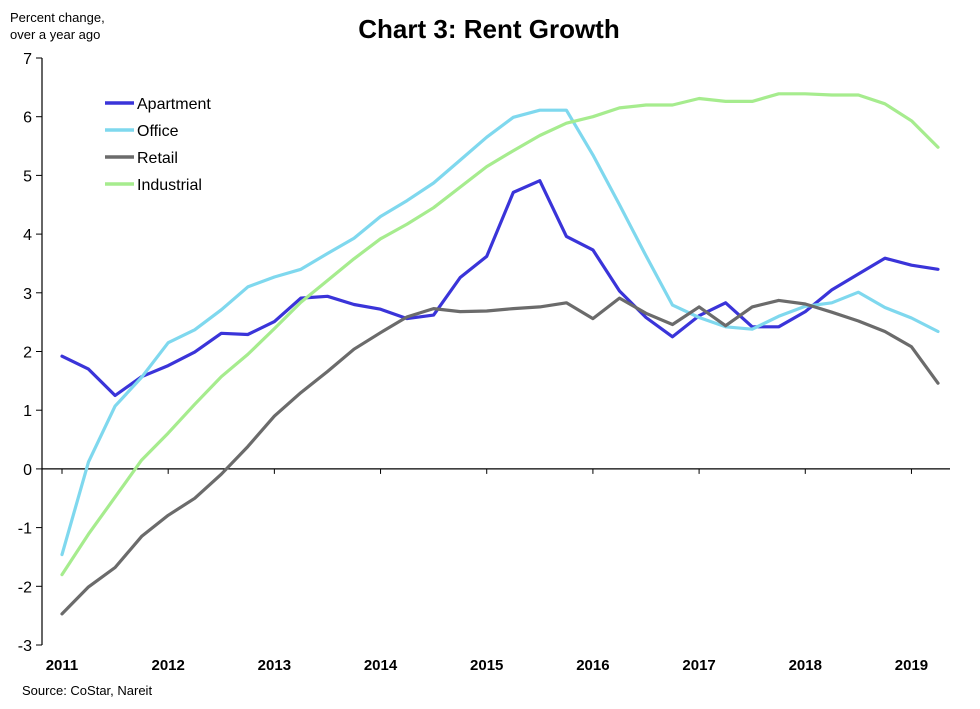 The height and width of the screenshot is (709, 980). Describe the element at coordinates (911, 665) in the screenshot. I see `x-tick-label: 2019` at that location.